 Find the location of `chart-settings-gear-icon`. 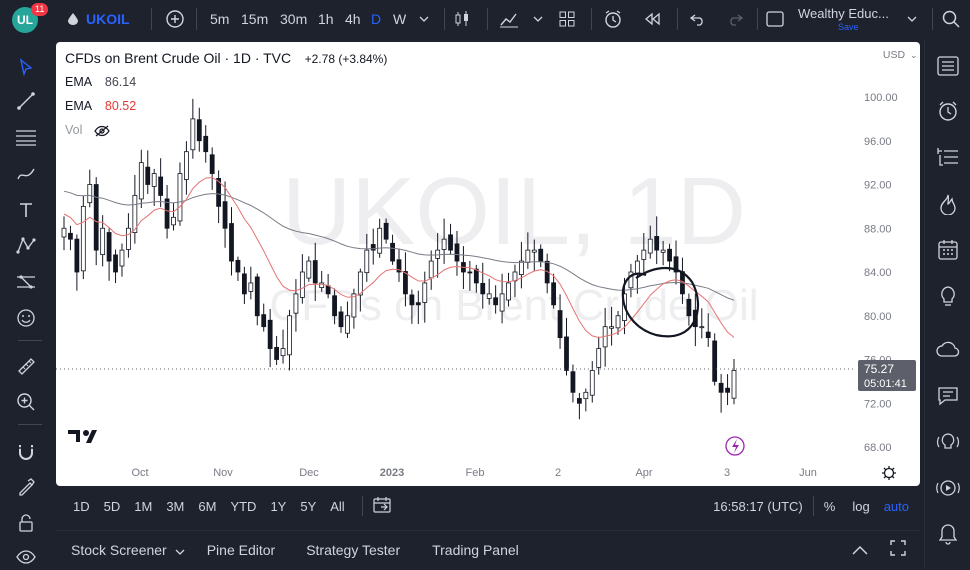

chart-settings-gear-icon is located at coordinates (889, 473).